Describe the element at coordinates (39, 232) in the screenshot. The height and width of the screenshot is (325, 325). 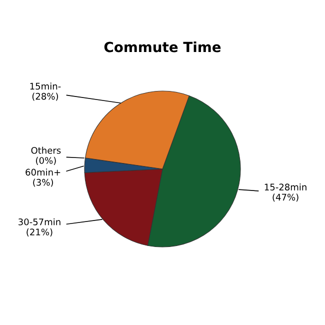
I see `data-label: (21%)` at that location.